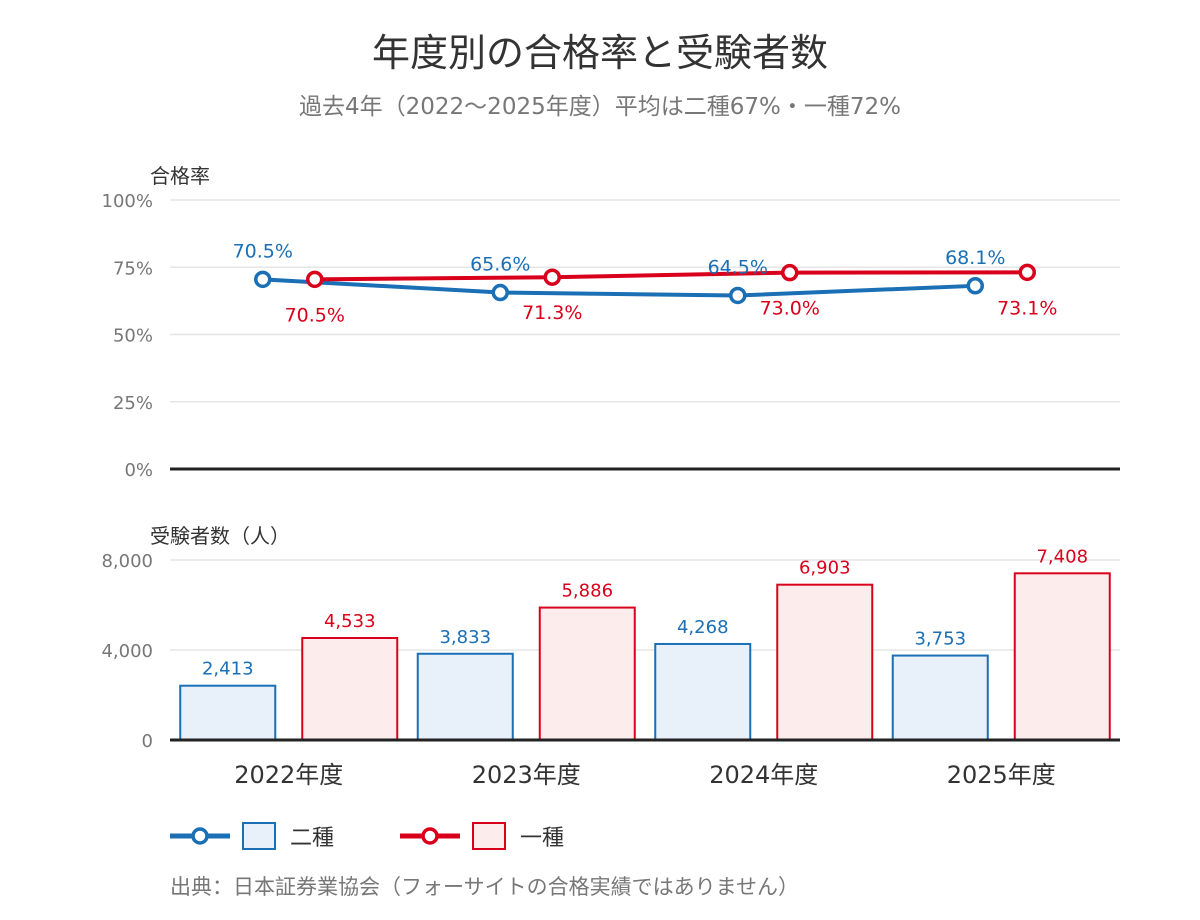  Describe the element at coordinates (430, 836) in the screenshot. I see `legend-marker-isshu` at that location.